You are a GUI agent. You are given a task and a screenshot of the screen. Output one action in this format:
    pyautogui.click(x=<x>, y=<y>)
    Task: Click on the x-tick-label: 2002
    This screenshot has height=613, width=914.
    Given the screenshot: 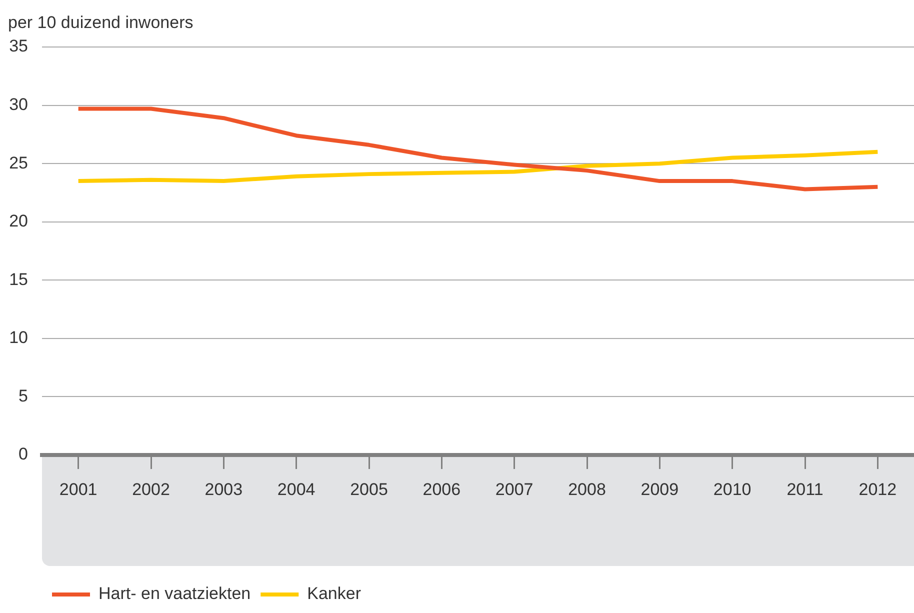 What is the action you would take?
    pyautogui.click(x=151, y=489)
    